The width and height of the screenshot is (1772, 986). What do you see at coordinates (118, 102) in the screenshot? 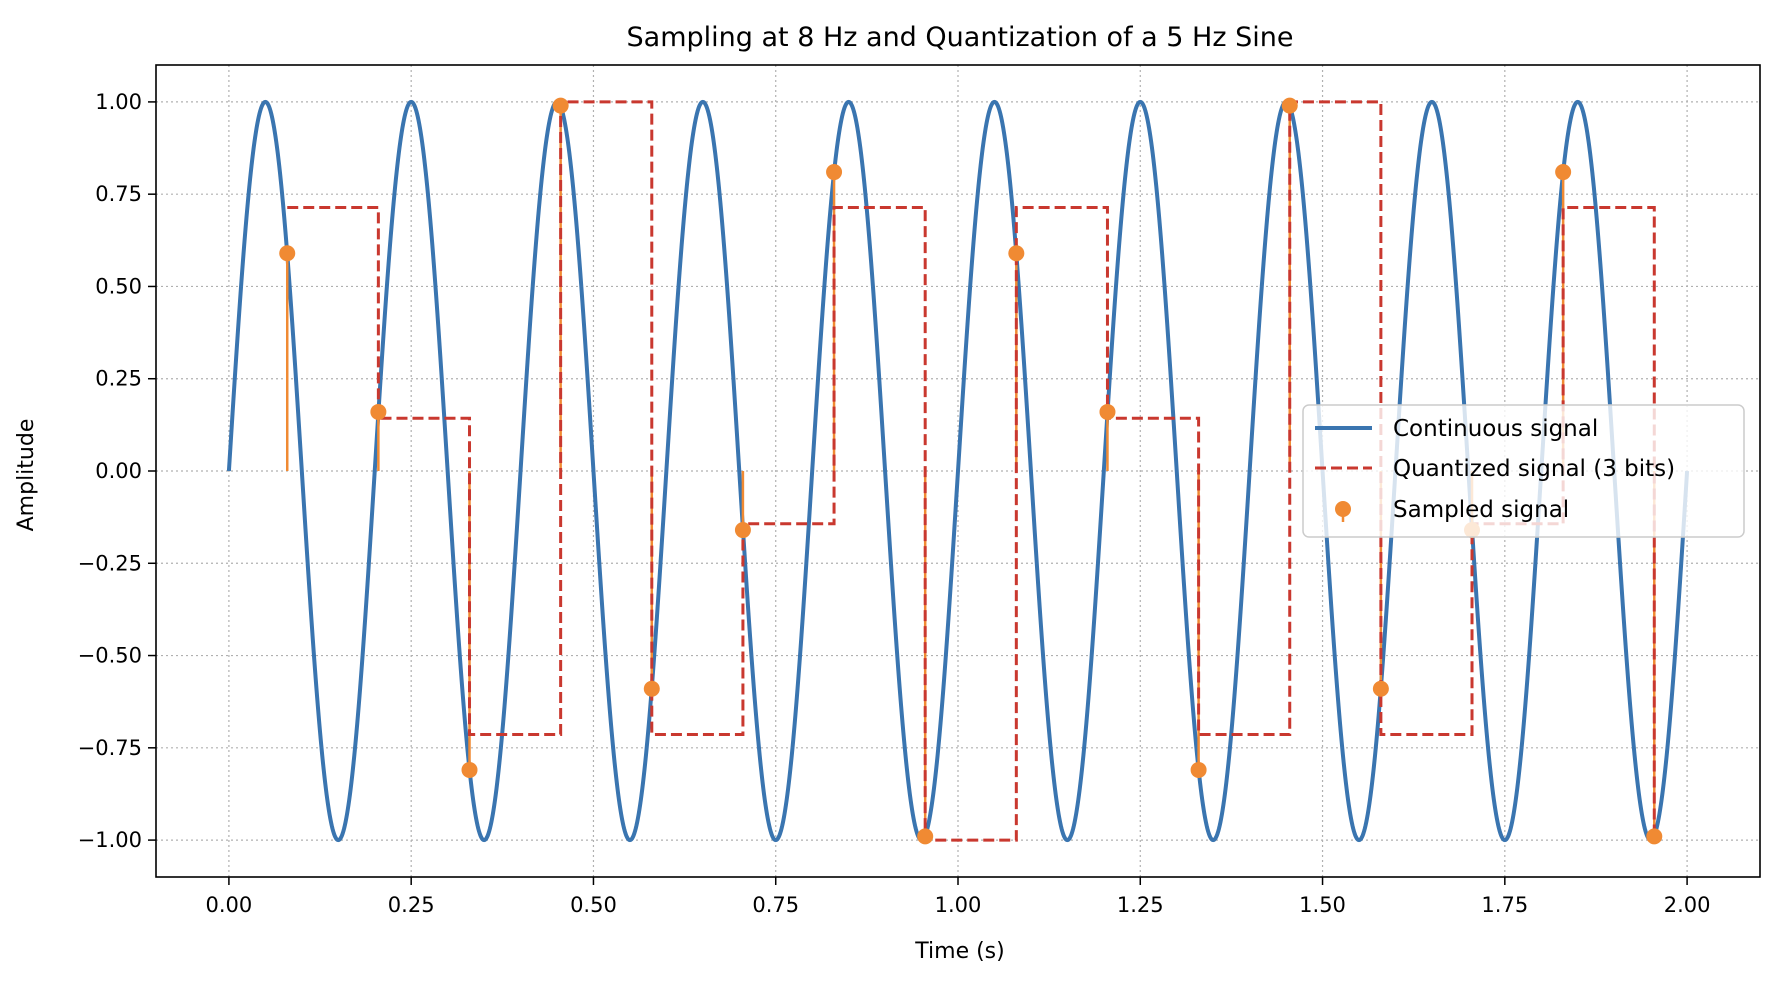
I see `y-tick-label: 1.00` at bounding box center [118, 102].